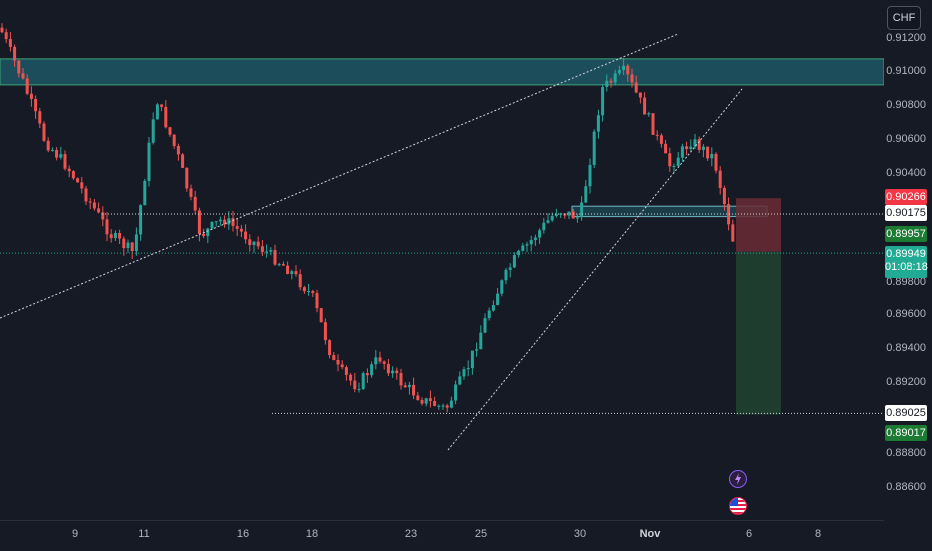 The width and height of the screenshot is (932, 551). I want to click on time-axis: 9 11 16 18 23 25 30 Nov 6 8, so click(442, 535).